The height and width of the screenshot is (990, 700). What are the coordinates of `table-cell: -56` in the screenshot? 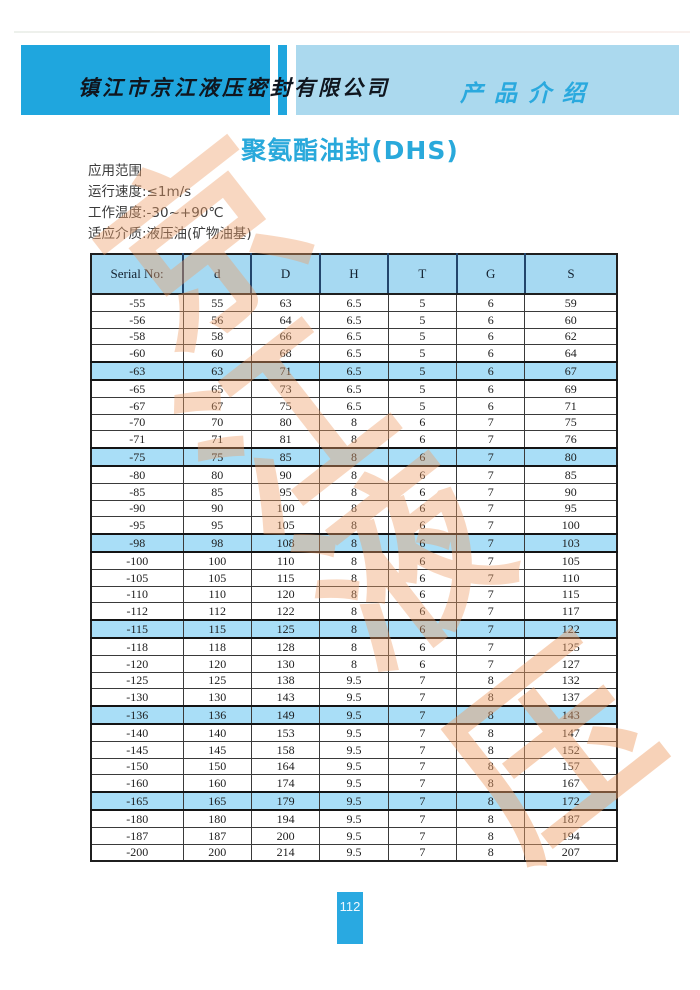 It's located at (137, 319).